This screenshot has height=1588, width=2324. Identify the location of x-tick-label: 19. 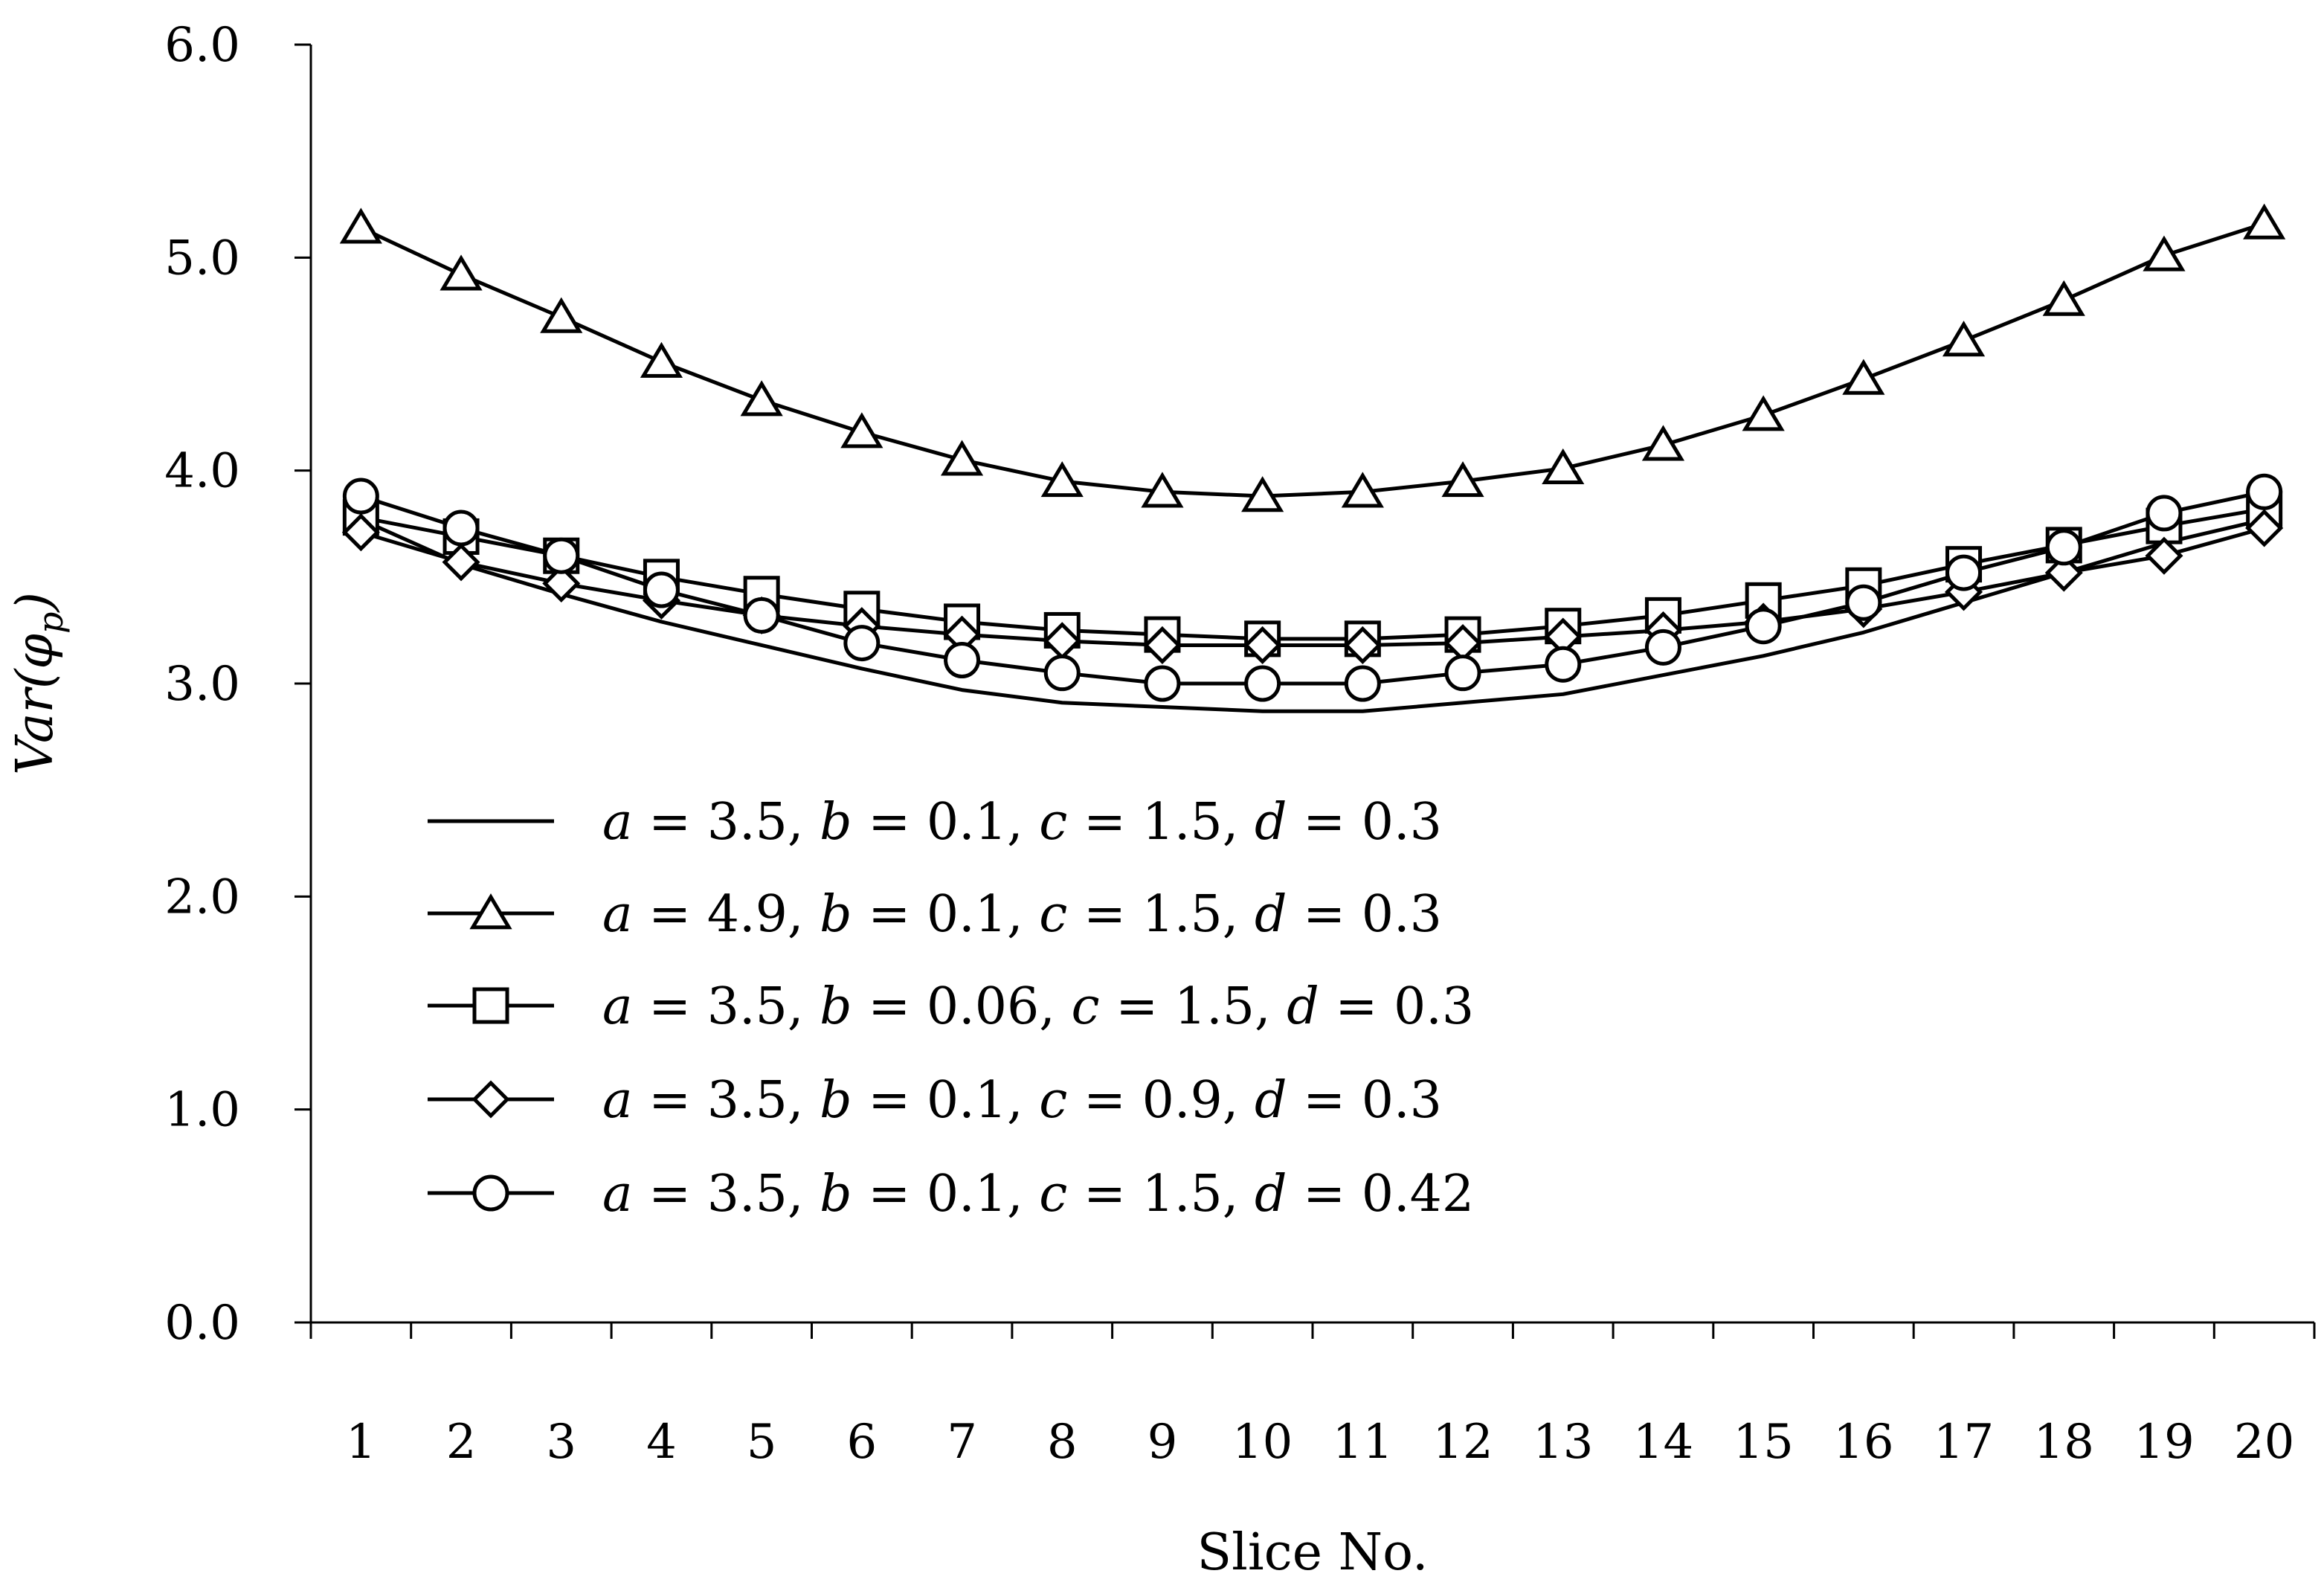
(2164, 1442).